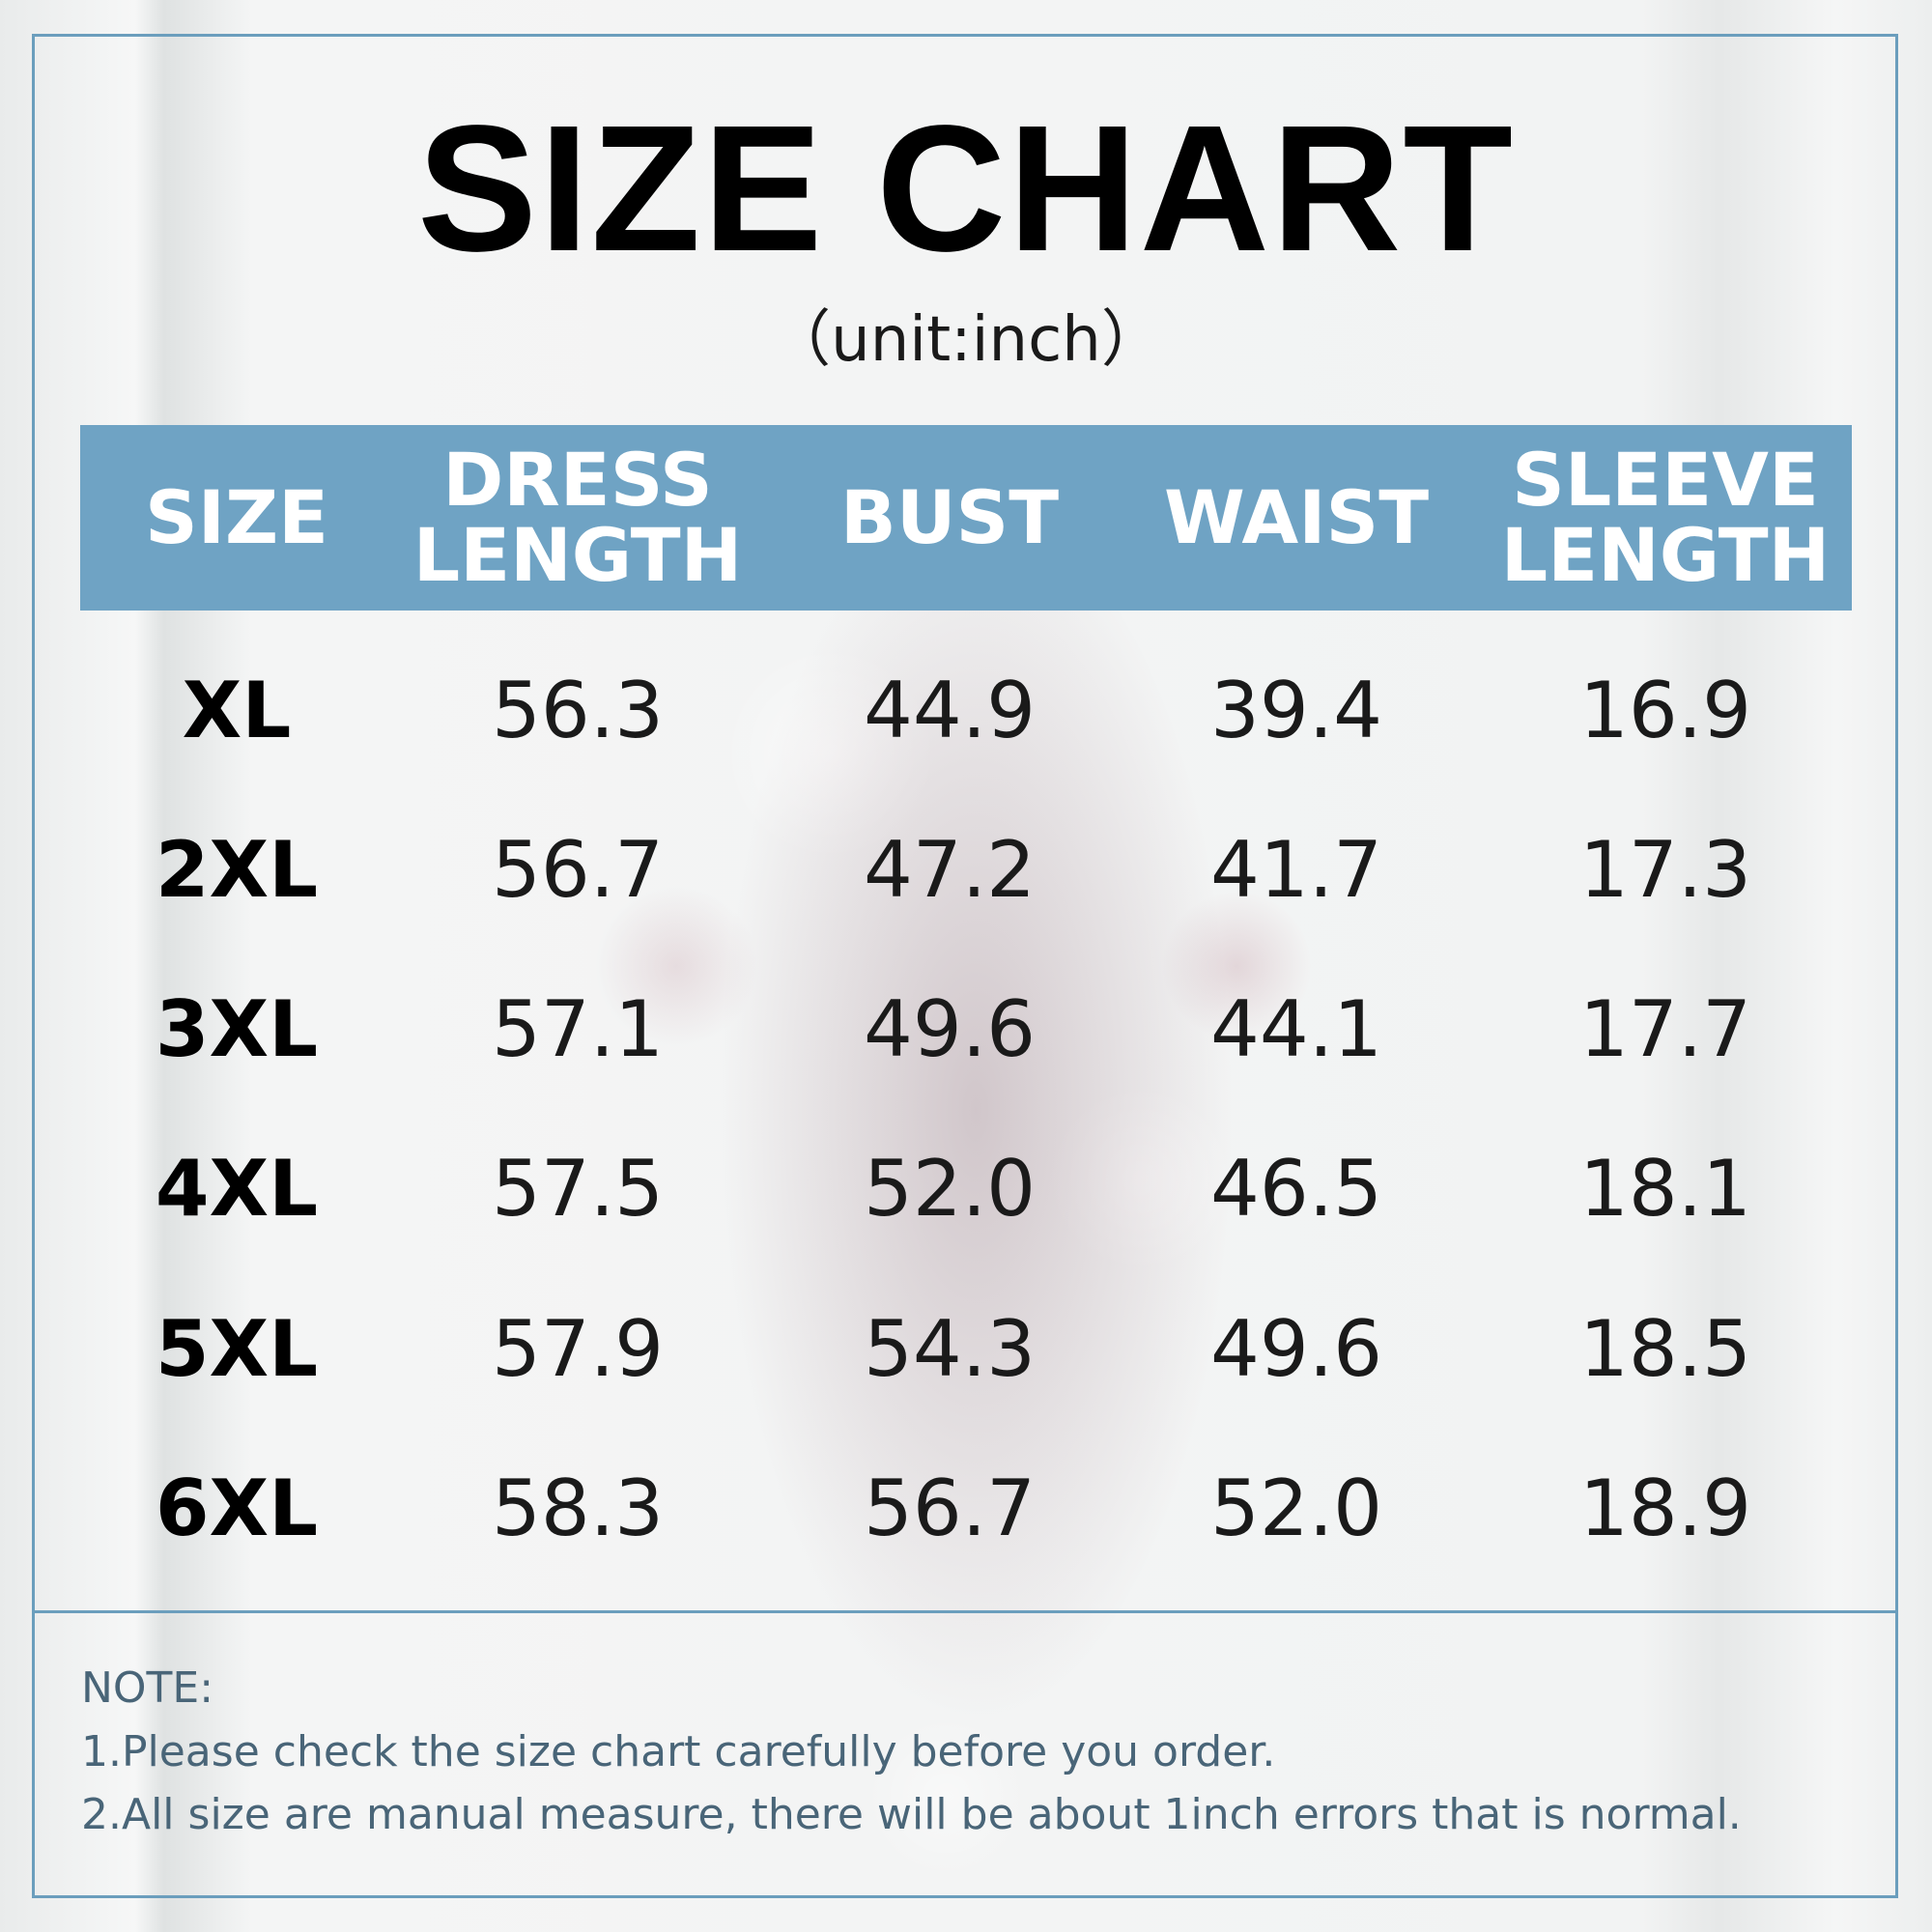  Describe the element at coordinates (237, 1349) in the screenshot. I see `cell-size: 5XL` at that location.